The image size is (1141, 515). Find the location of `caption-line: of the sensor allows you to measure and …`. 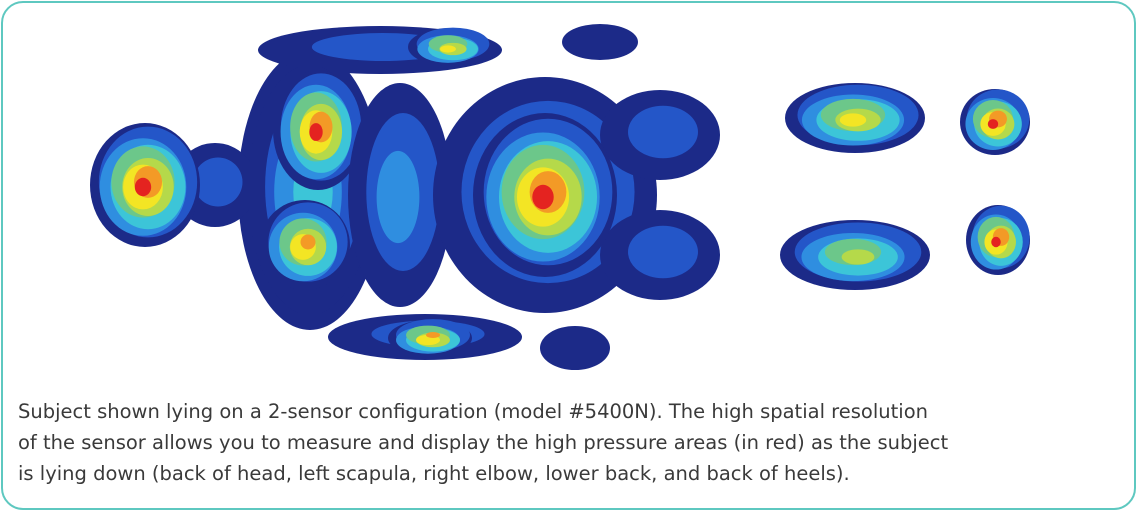

caption-line: of the sensor allows you to measure and … is located at coordinates (483, 442).